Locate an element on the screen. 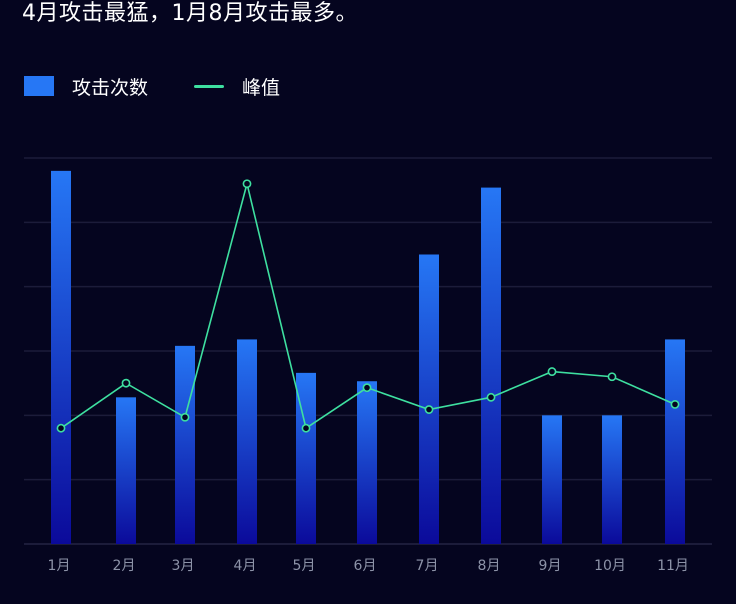  legend-label-peak: 峰值 is located at coordinates (261, 87).